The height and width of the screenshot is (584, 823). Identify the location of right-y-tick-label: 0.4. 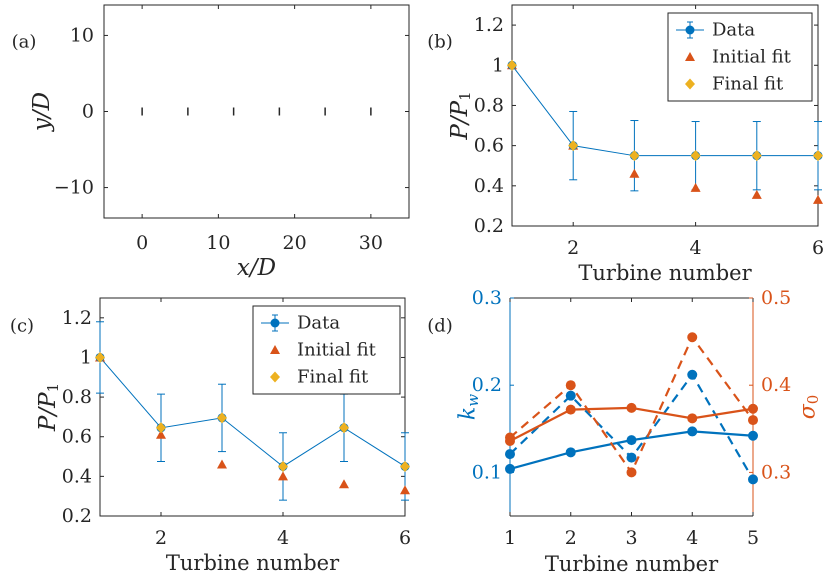
(776, 385).